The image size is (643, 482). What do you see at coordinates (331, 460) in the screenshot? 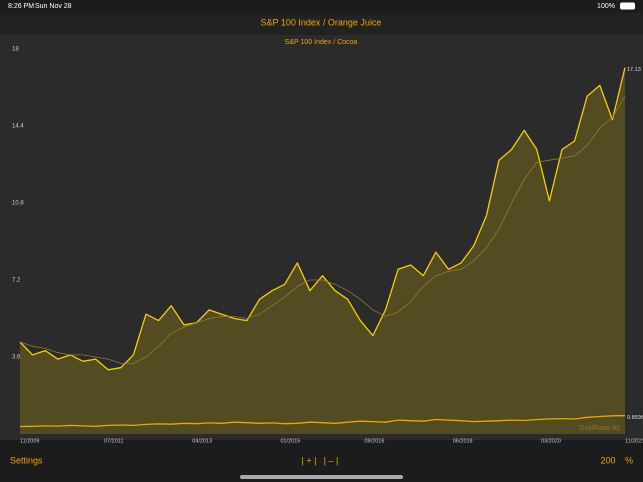
I see `zoom-out-button: | – |` at bounding box center [331, 460].